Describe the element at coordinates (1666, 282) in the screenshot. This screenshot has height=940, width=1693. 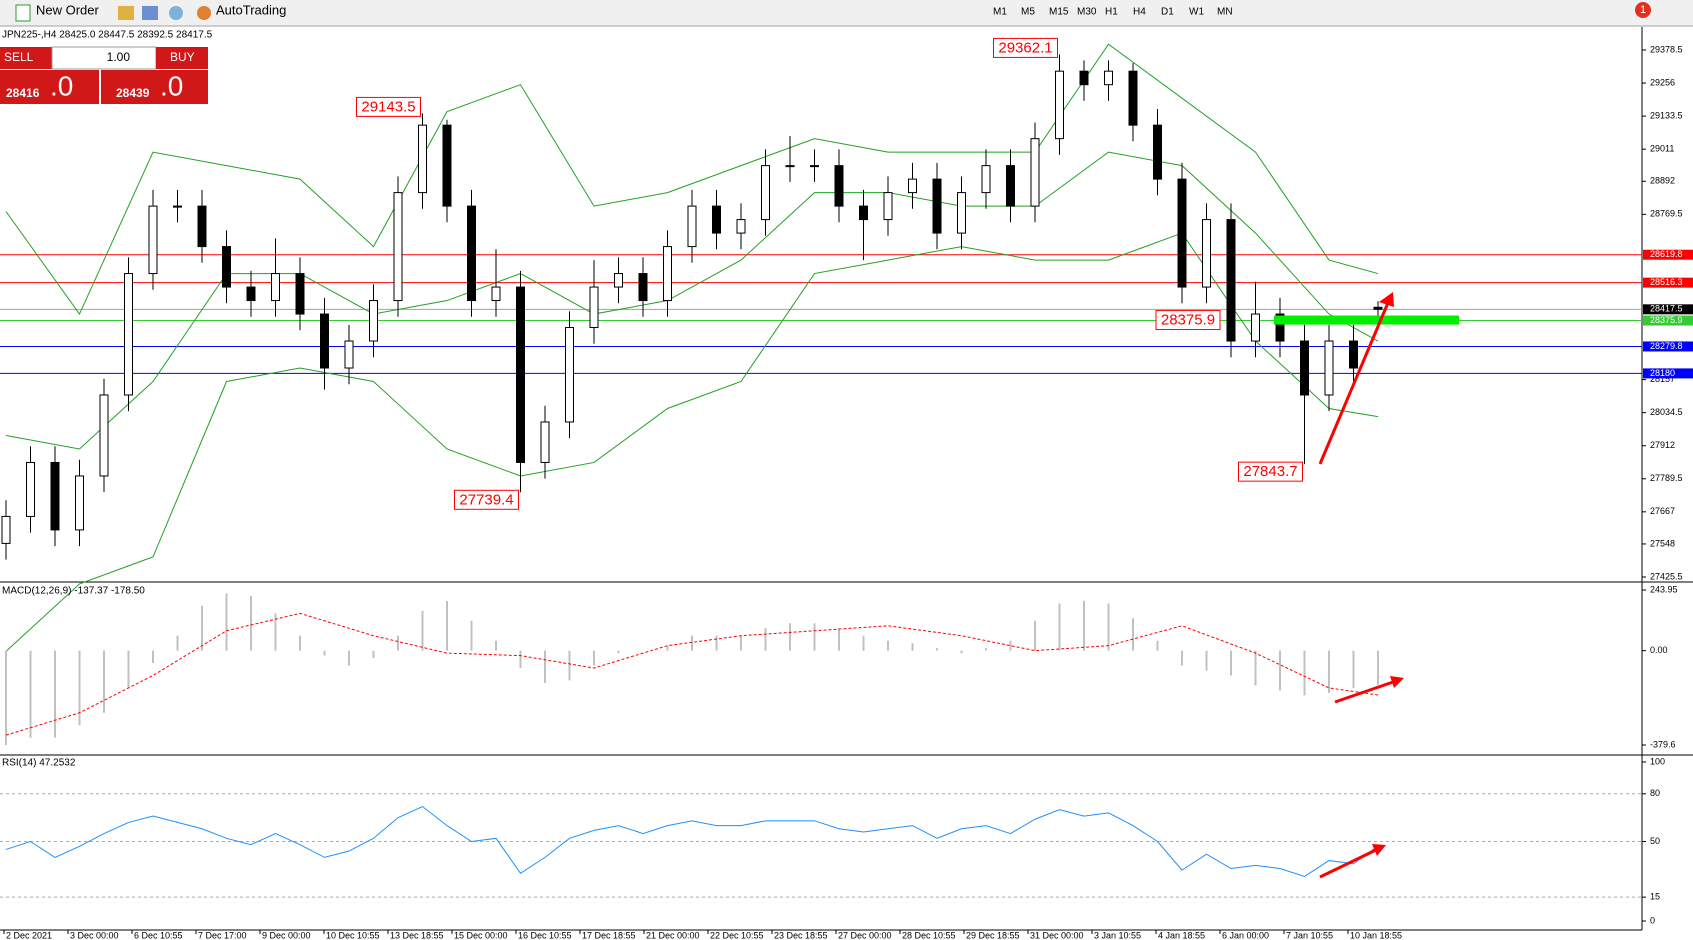
I see `level-label: 28516.3` at that location.